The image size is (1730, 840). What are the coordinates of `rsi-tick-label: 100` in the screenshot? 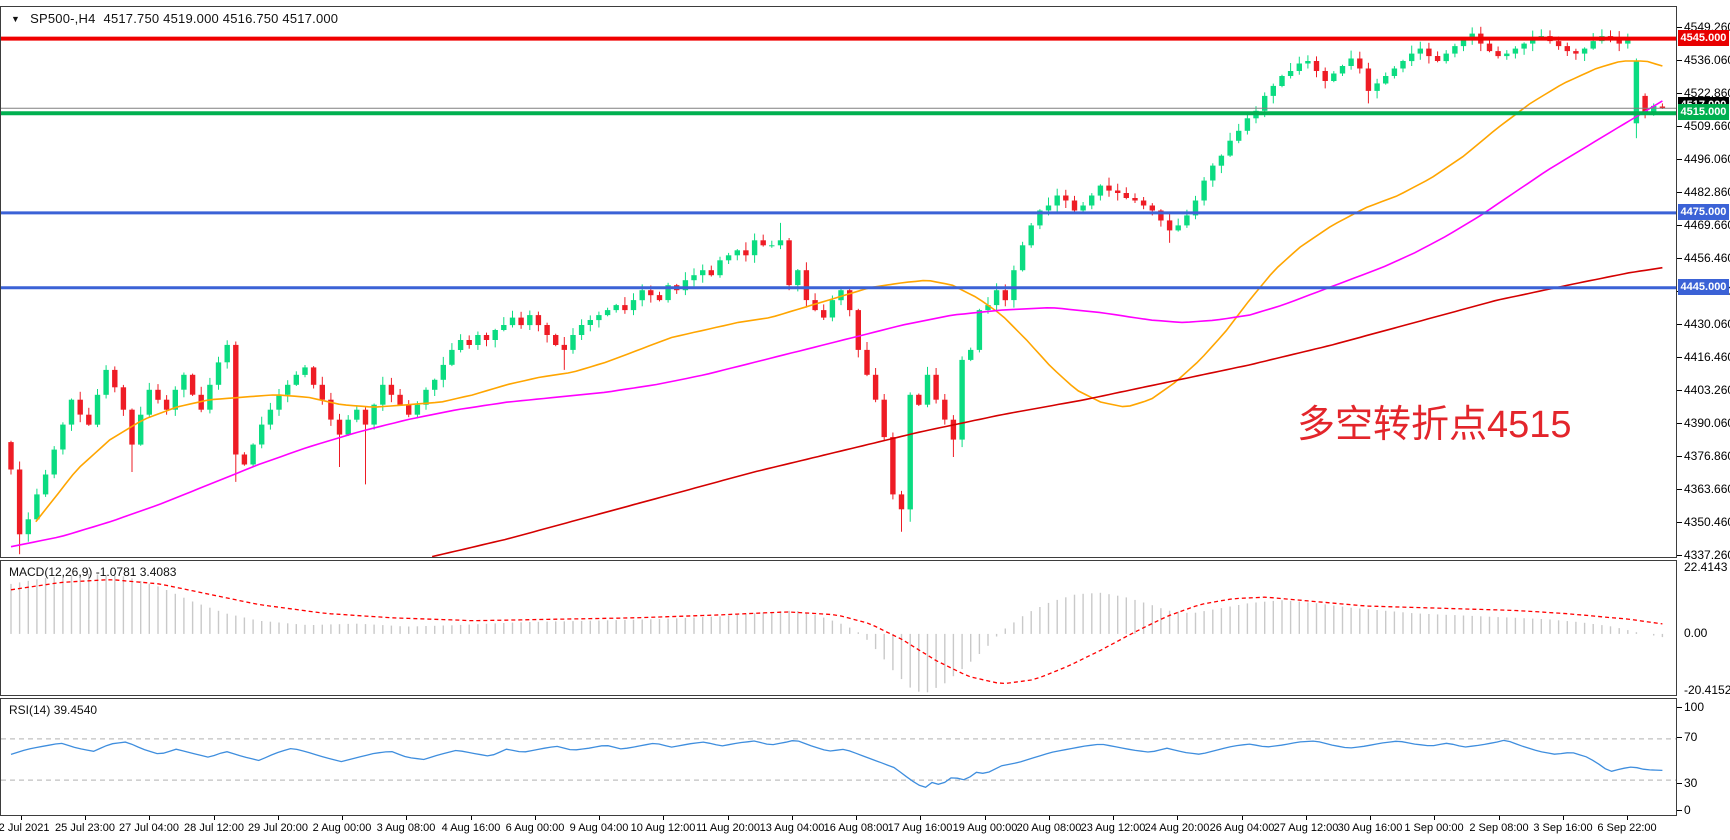 It's located at (1694, 707).